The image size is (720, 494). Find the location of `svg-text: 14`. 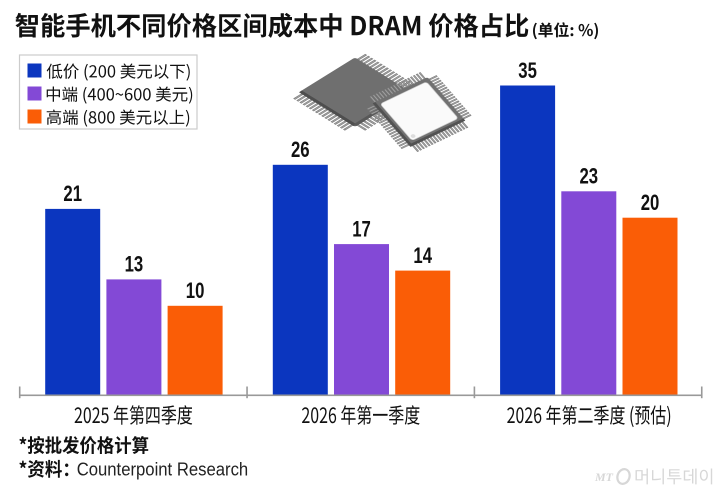

svg-text: 14 is located at coordinates (422, 255).